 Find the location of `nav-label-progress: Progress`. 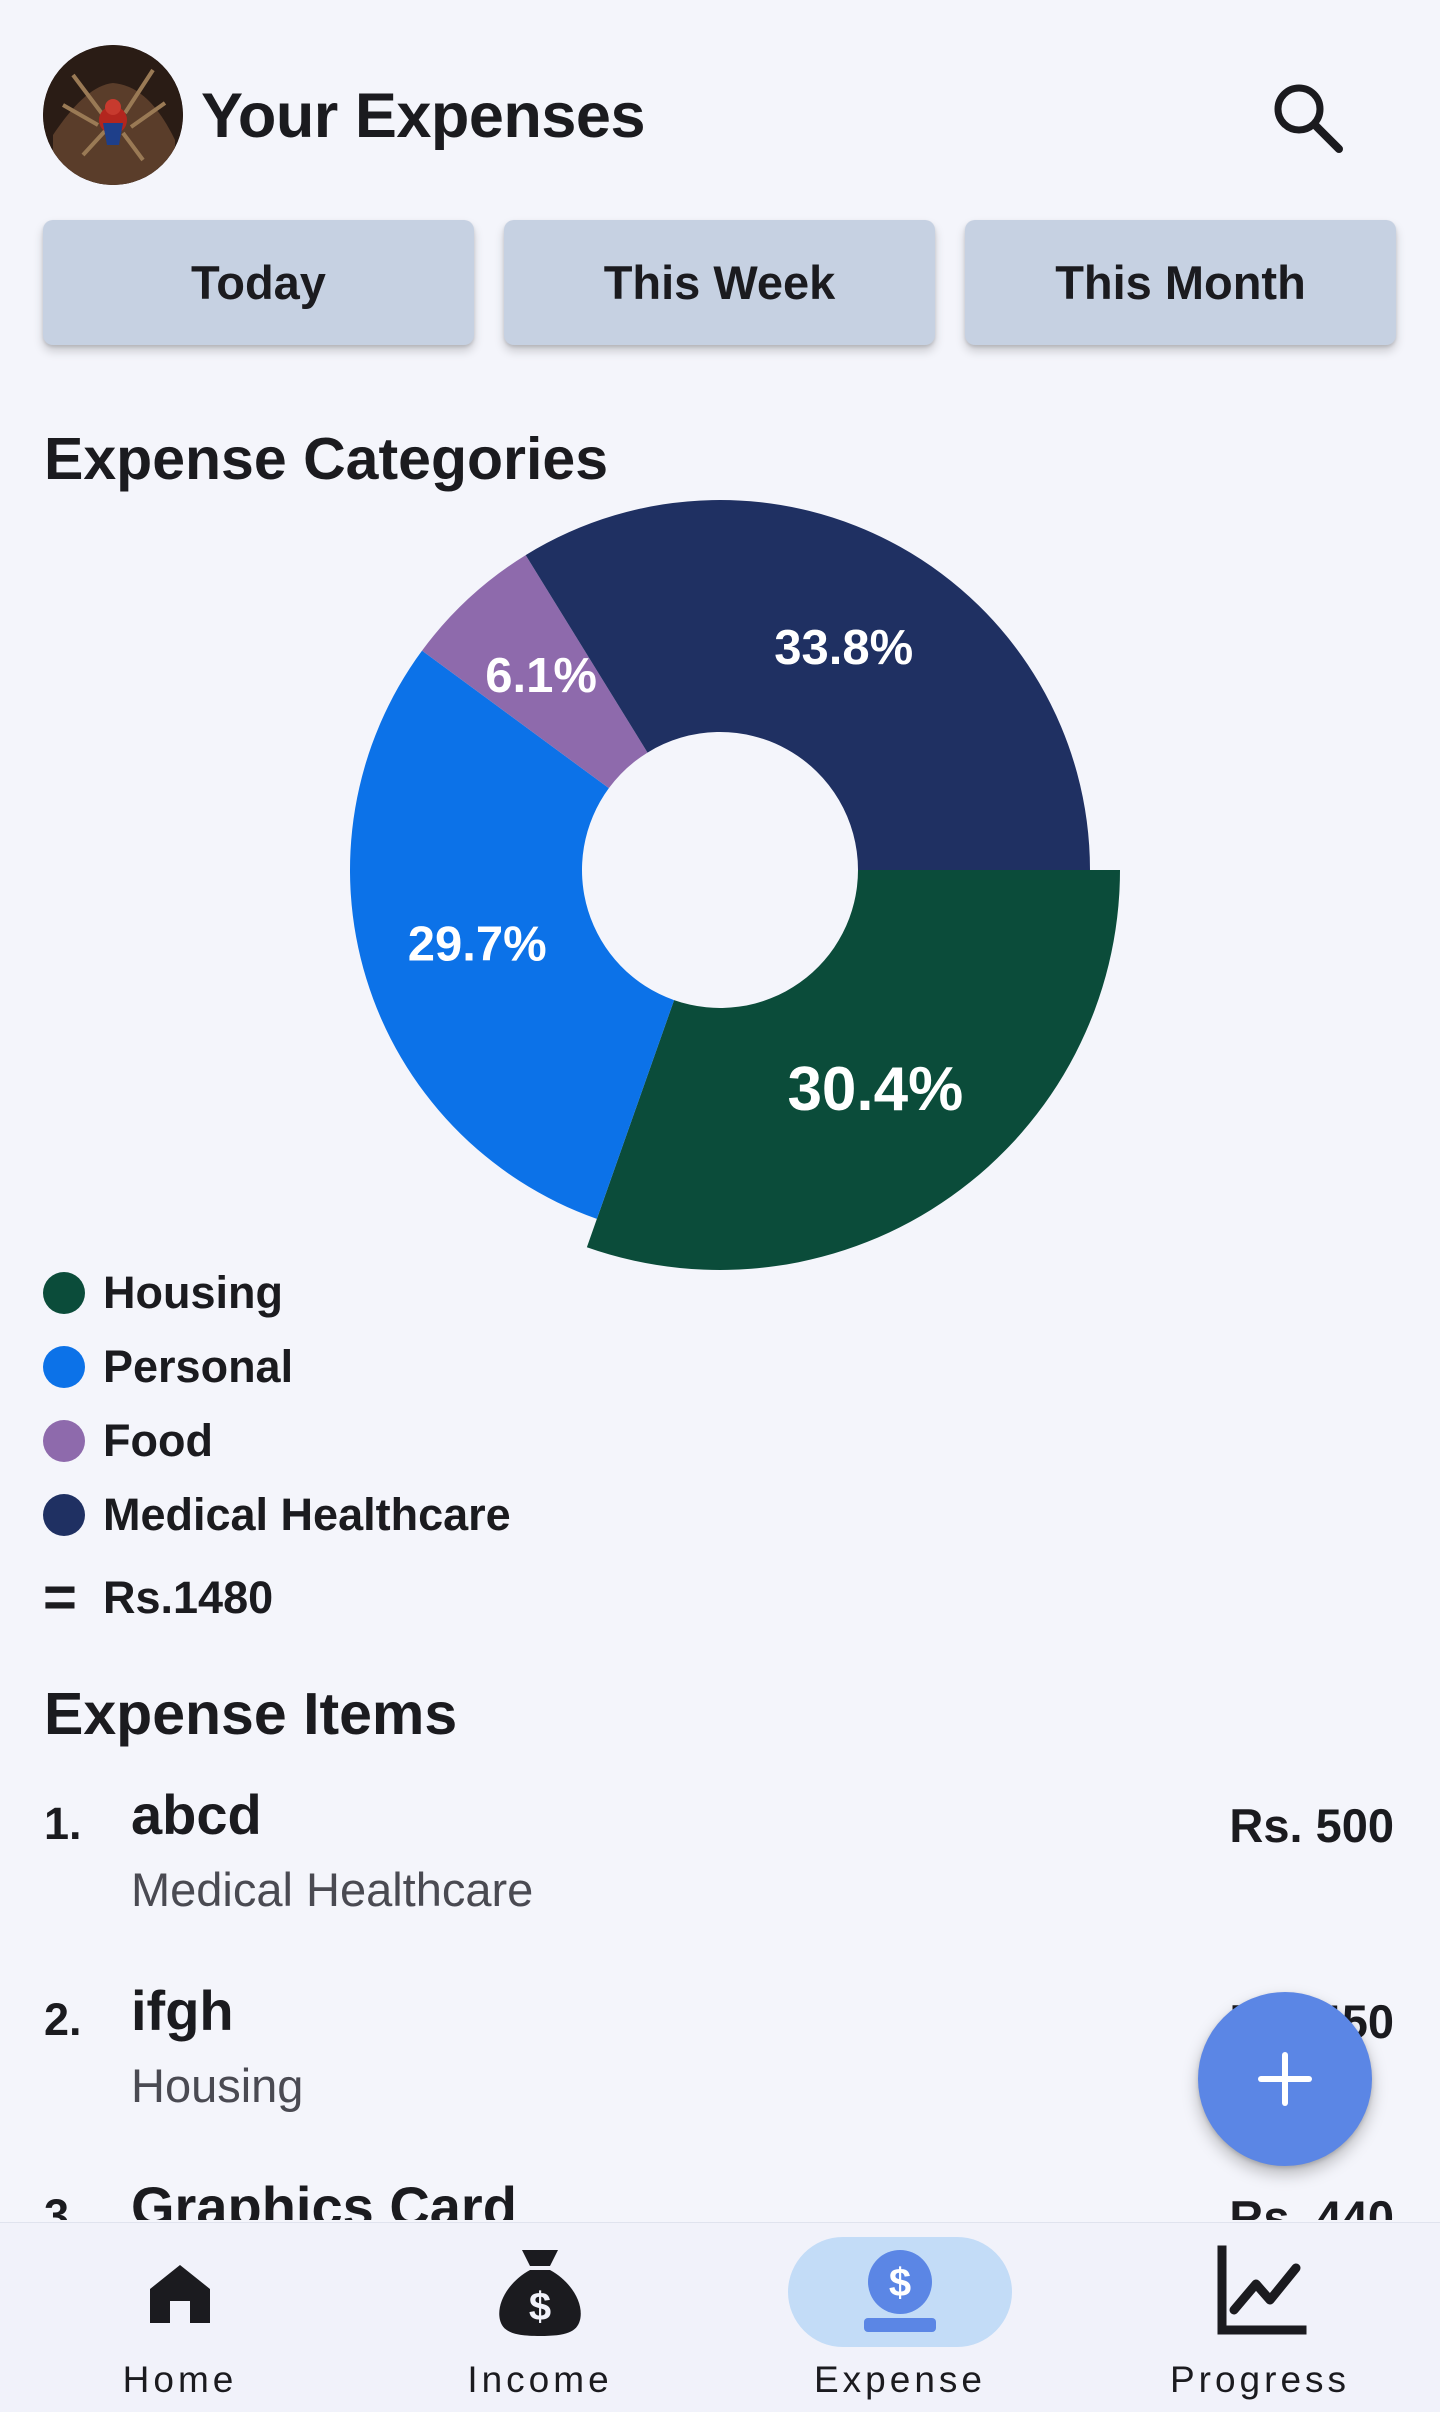

nav-label-progress: Progress is located at coordinates (1260, 2379).